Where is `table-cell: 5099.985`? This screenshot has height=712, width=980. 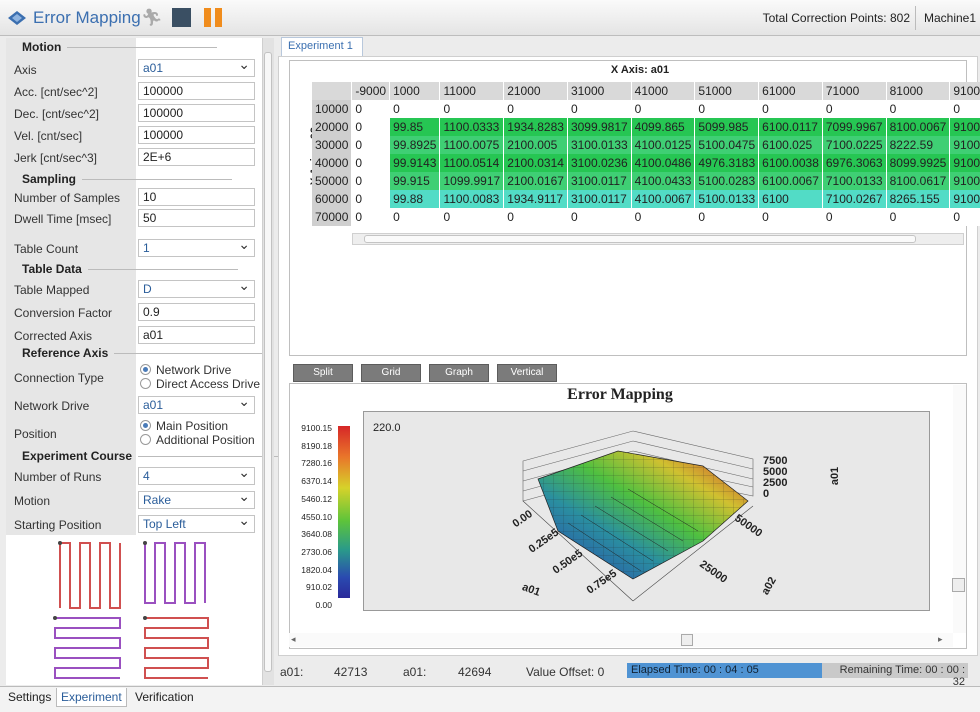
table-cell: 5099.985 is located at coordinates (727, 127).